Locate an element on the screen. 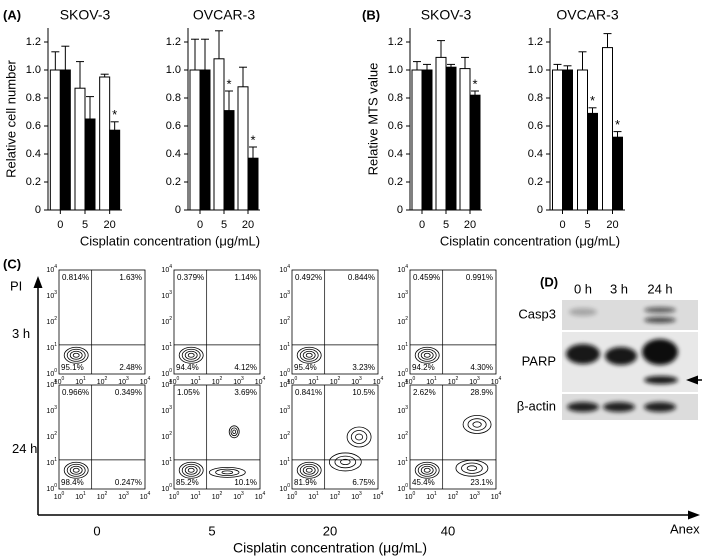  quadrant-ul: 0.459% is located at coordinates (426, 277).